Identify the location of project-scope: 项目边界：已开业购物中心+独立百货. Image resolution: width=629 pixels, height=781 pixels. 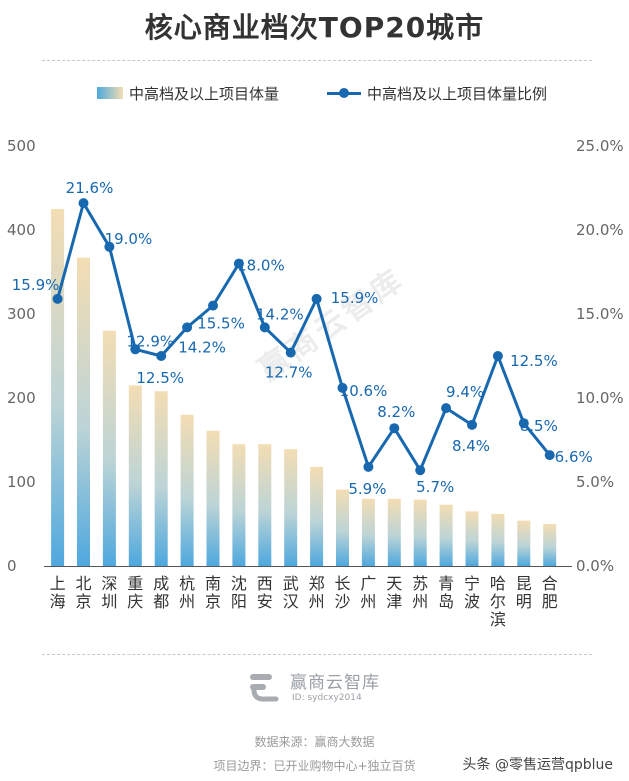
(314, 766).